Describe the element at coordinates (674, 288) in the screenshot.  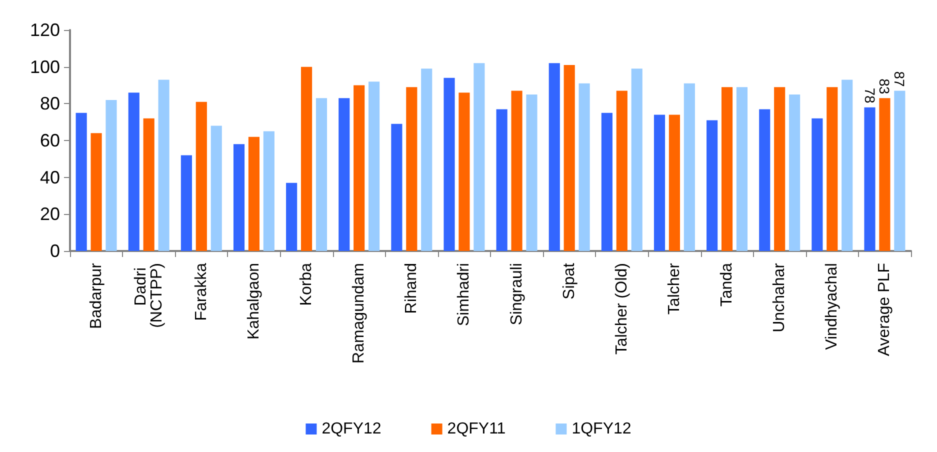
I see `x-tick-label: Talcher` at that location.